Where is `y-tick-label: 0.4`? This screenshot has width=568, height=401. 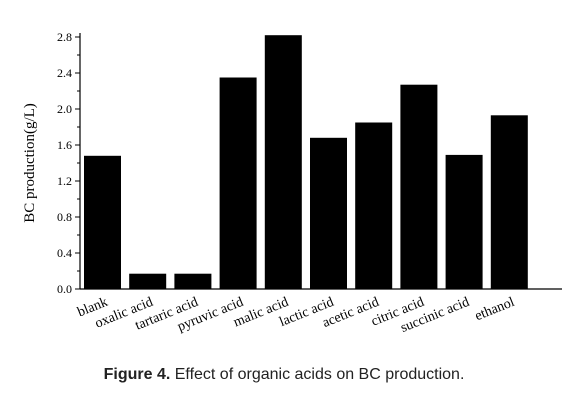 y-tick-label: 0.4 is located at coordinates (64, 253).